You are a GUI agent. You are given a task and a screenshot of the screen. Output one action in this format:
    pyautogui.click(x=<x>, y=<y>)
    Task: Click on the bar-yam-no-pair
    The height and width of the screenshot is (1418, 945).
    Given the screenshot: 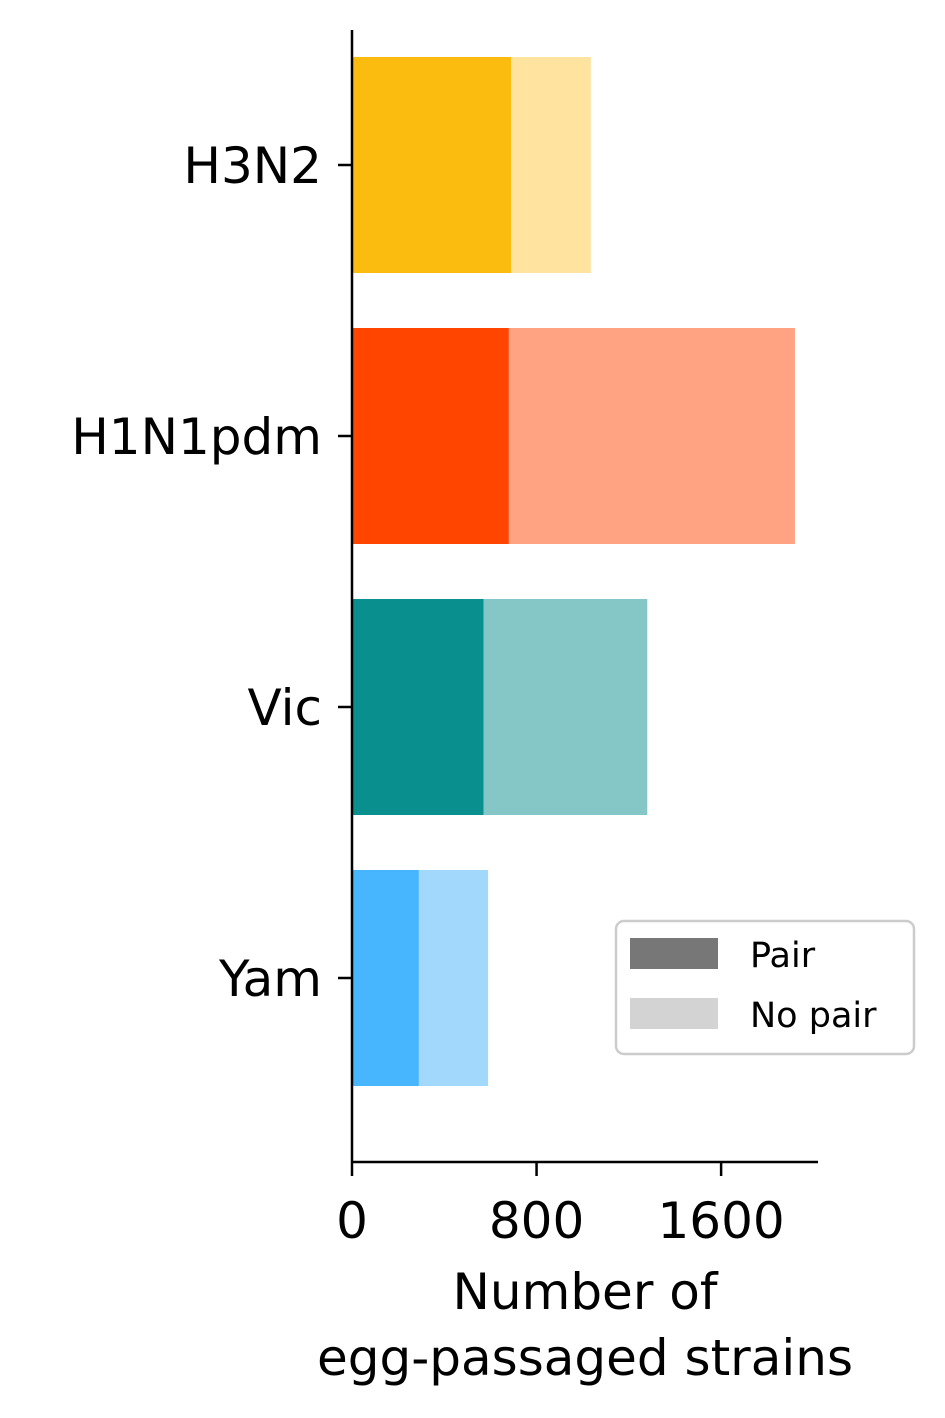 What is the action you would take?
    pyautogui.click(x=453, y=978)
    